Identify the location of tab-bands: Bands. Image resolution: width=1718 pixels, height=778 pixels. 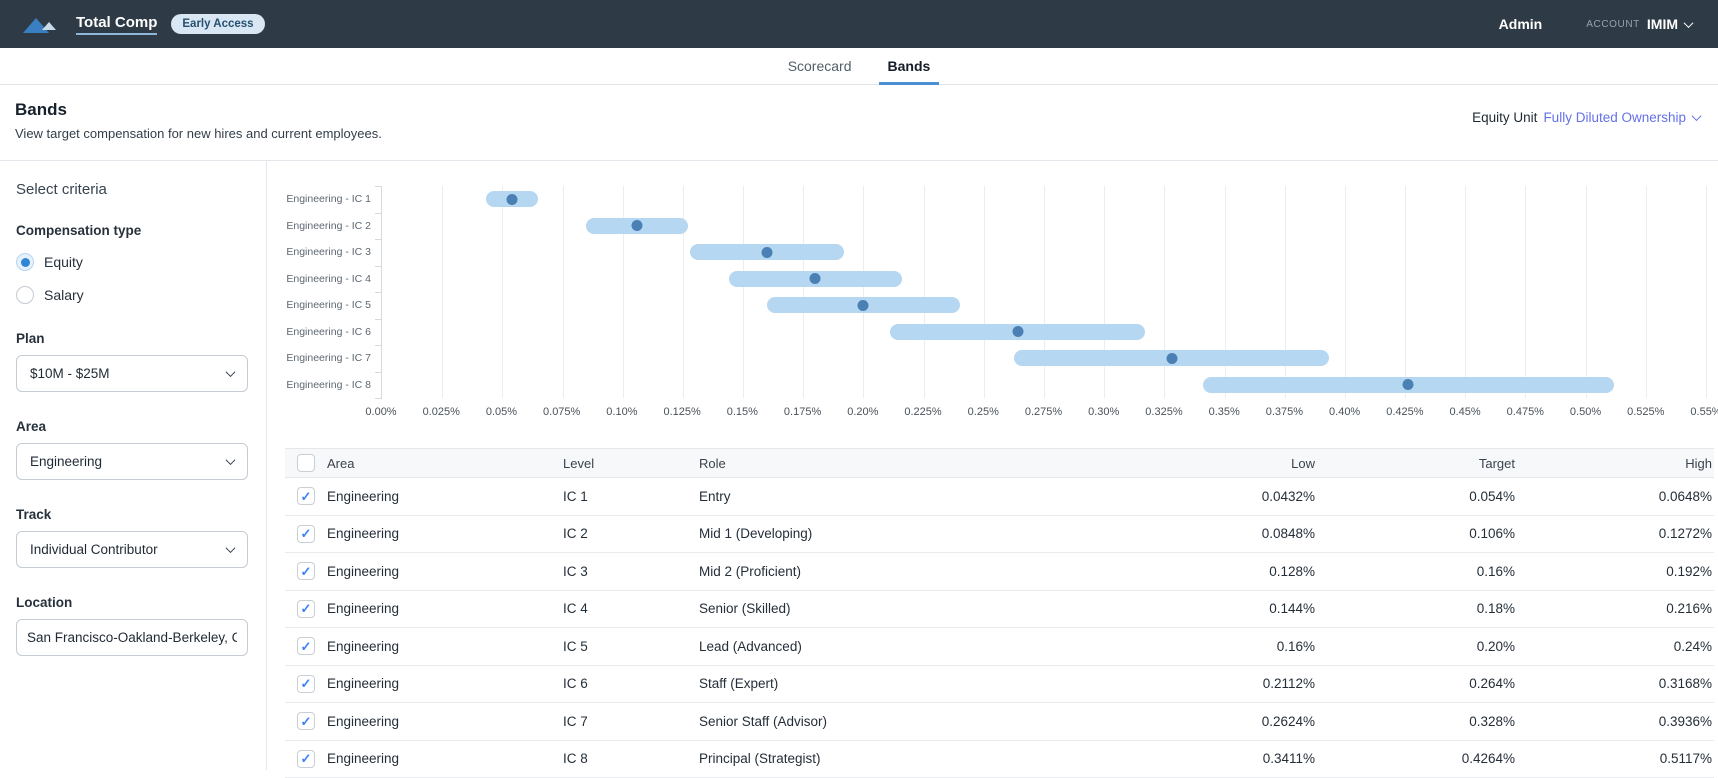
(909, 66).